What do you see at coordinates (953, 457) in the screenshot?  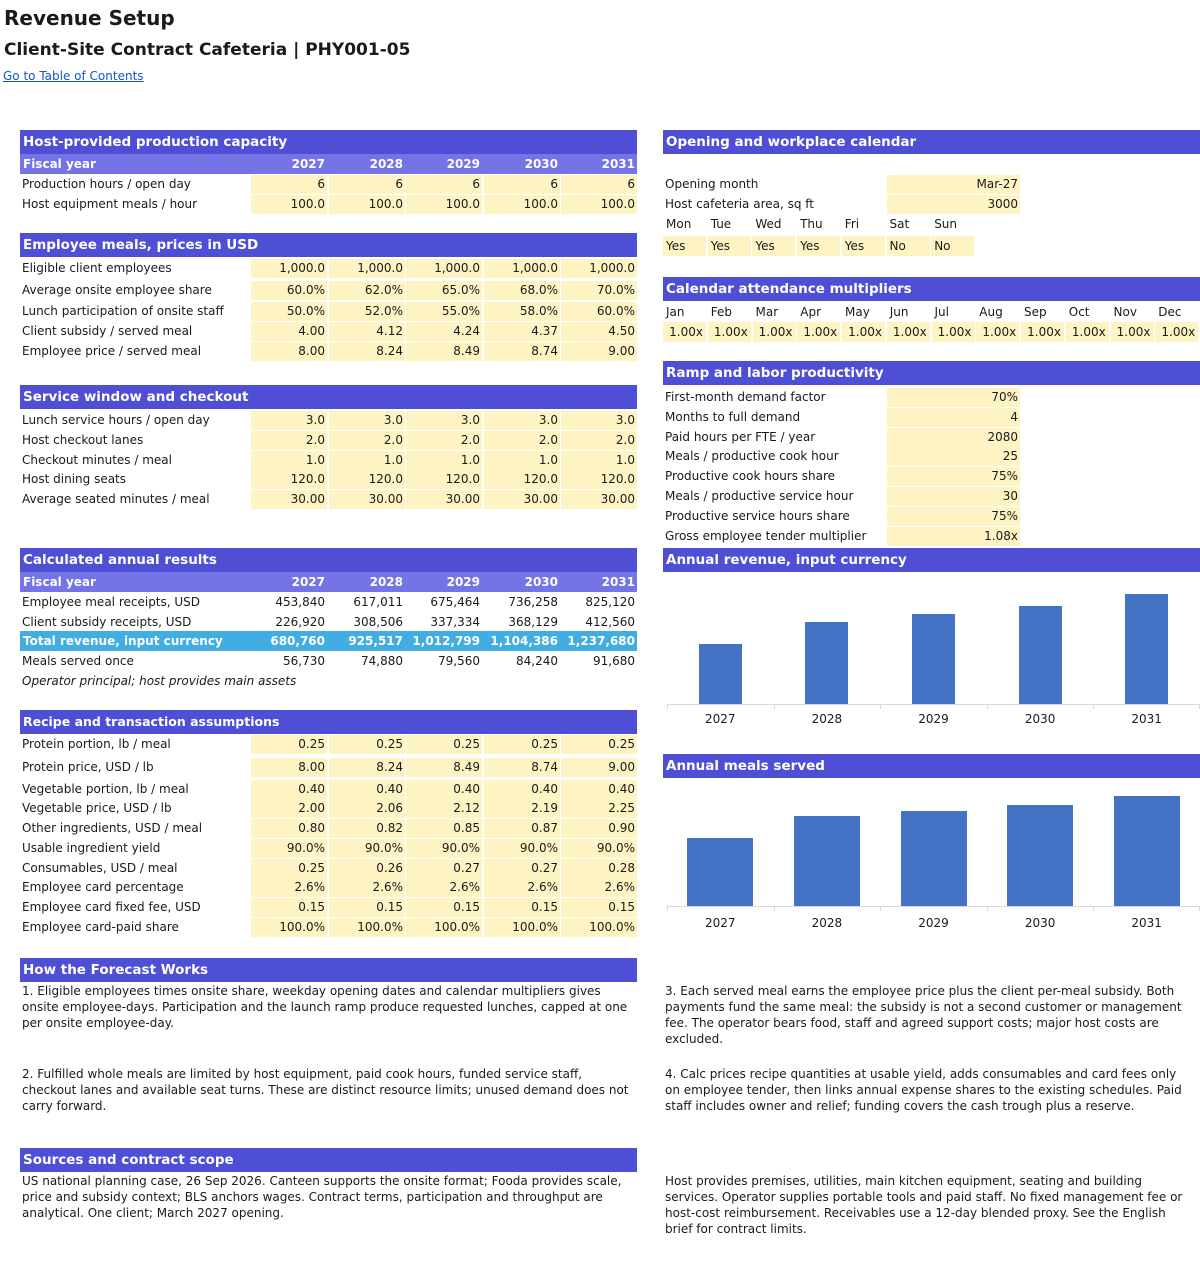 I see `ramp-cell: 25` at bounding box center [953, 457].